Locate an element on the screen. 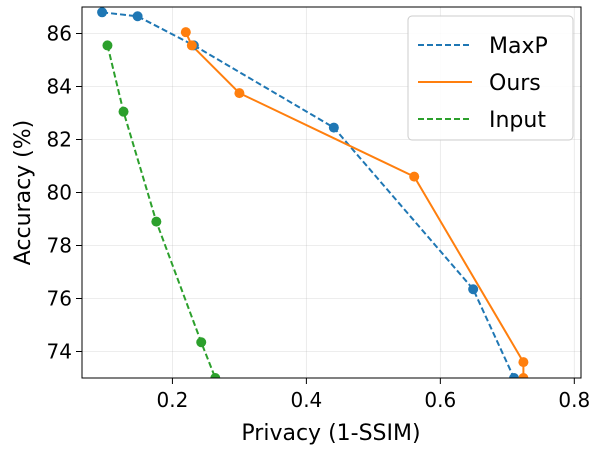 The height and width of the screenshot is (452, 599). y-axis-title: Accuracy (%) is located at coordinates (23, 193).